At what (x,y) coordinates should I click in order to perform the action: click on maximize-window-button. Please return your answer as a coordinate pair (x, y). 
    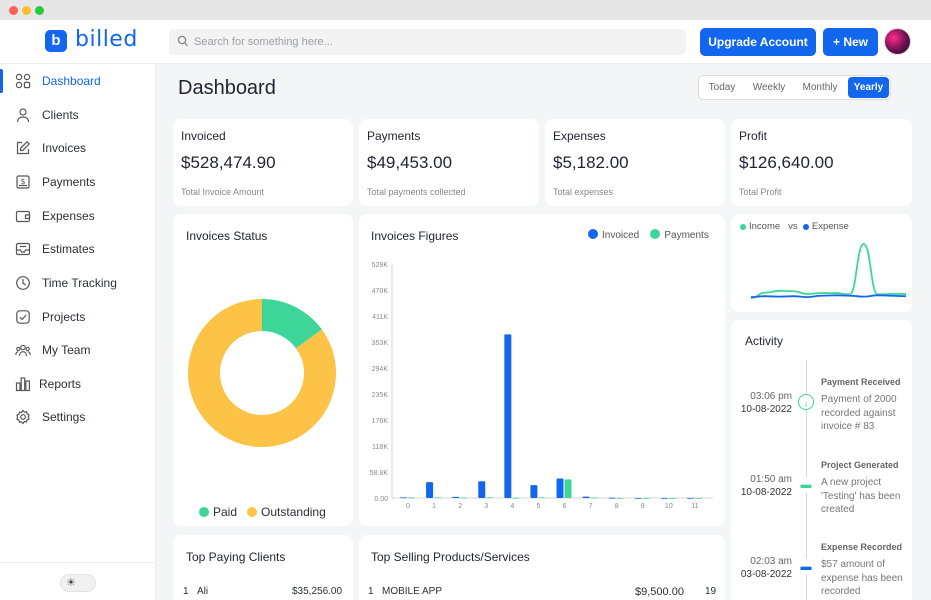
    Looking at the image, I should click on (39, 10).